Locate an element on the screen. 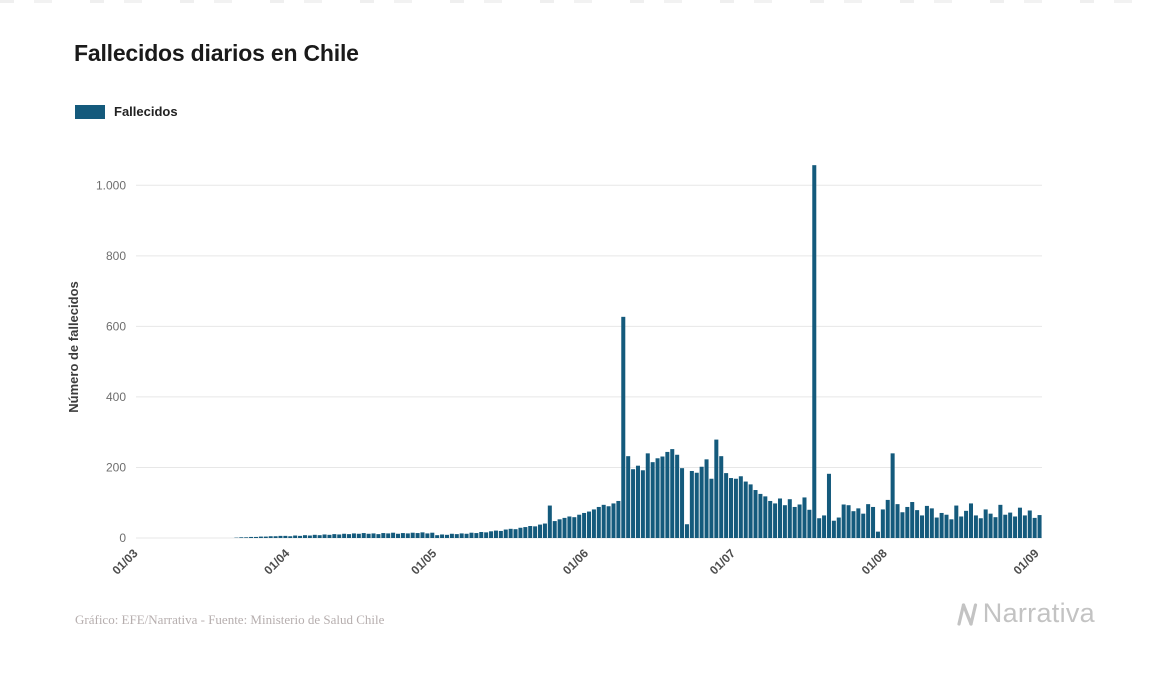 This screenshot has width=1157, height=674. legend-swatch is located at coordinates (90, 111).